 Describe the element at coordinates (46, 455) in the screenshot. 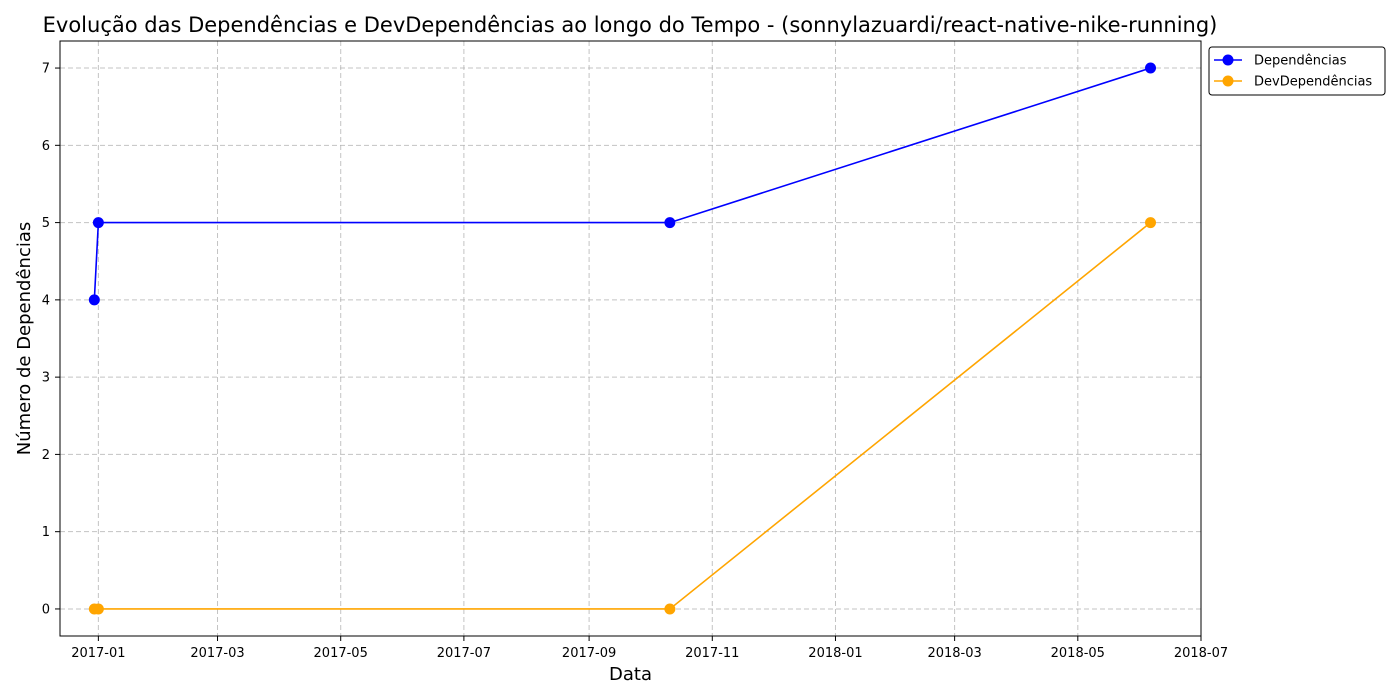

I see `y-tick-label: 2` at that location.